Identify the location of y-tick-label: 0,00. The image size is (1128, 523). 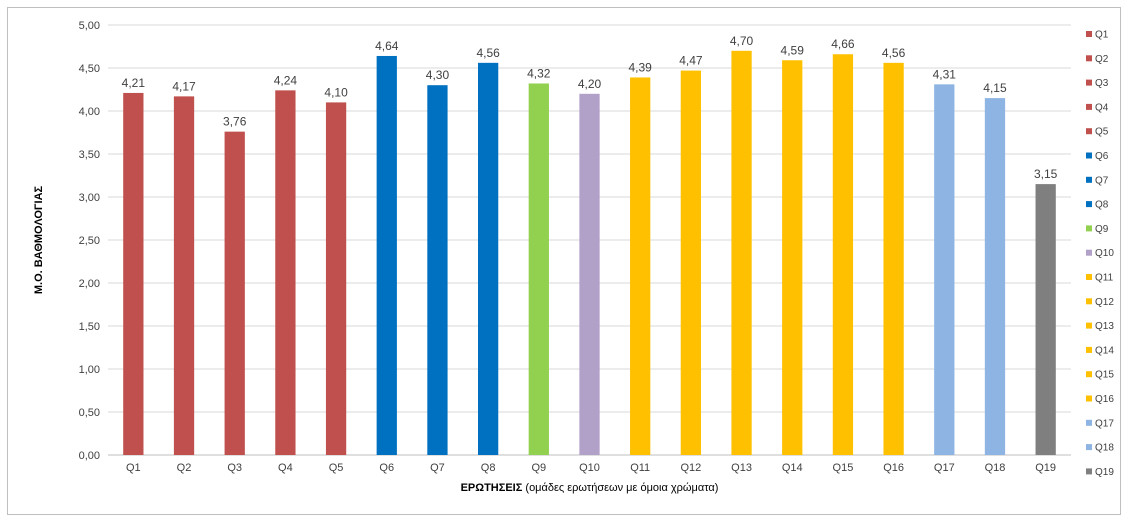
(89, 456).